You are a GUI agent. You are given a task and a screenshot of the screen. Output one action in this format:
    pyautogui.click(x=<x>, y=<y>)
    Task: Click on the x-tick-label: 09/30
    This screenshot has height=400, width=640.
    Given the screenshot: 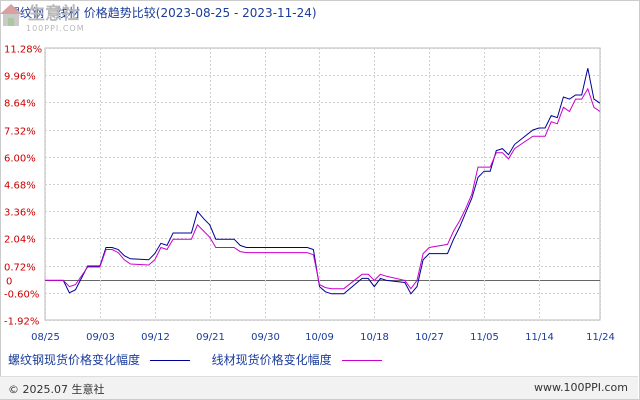 What is the action you would take?
    pyautogui.click(x=265, y=337)
    